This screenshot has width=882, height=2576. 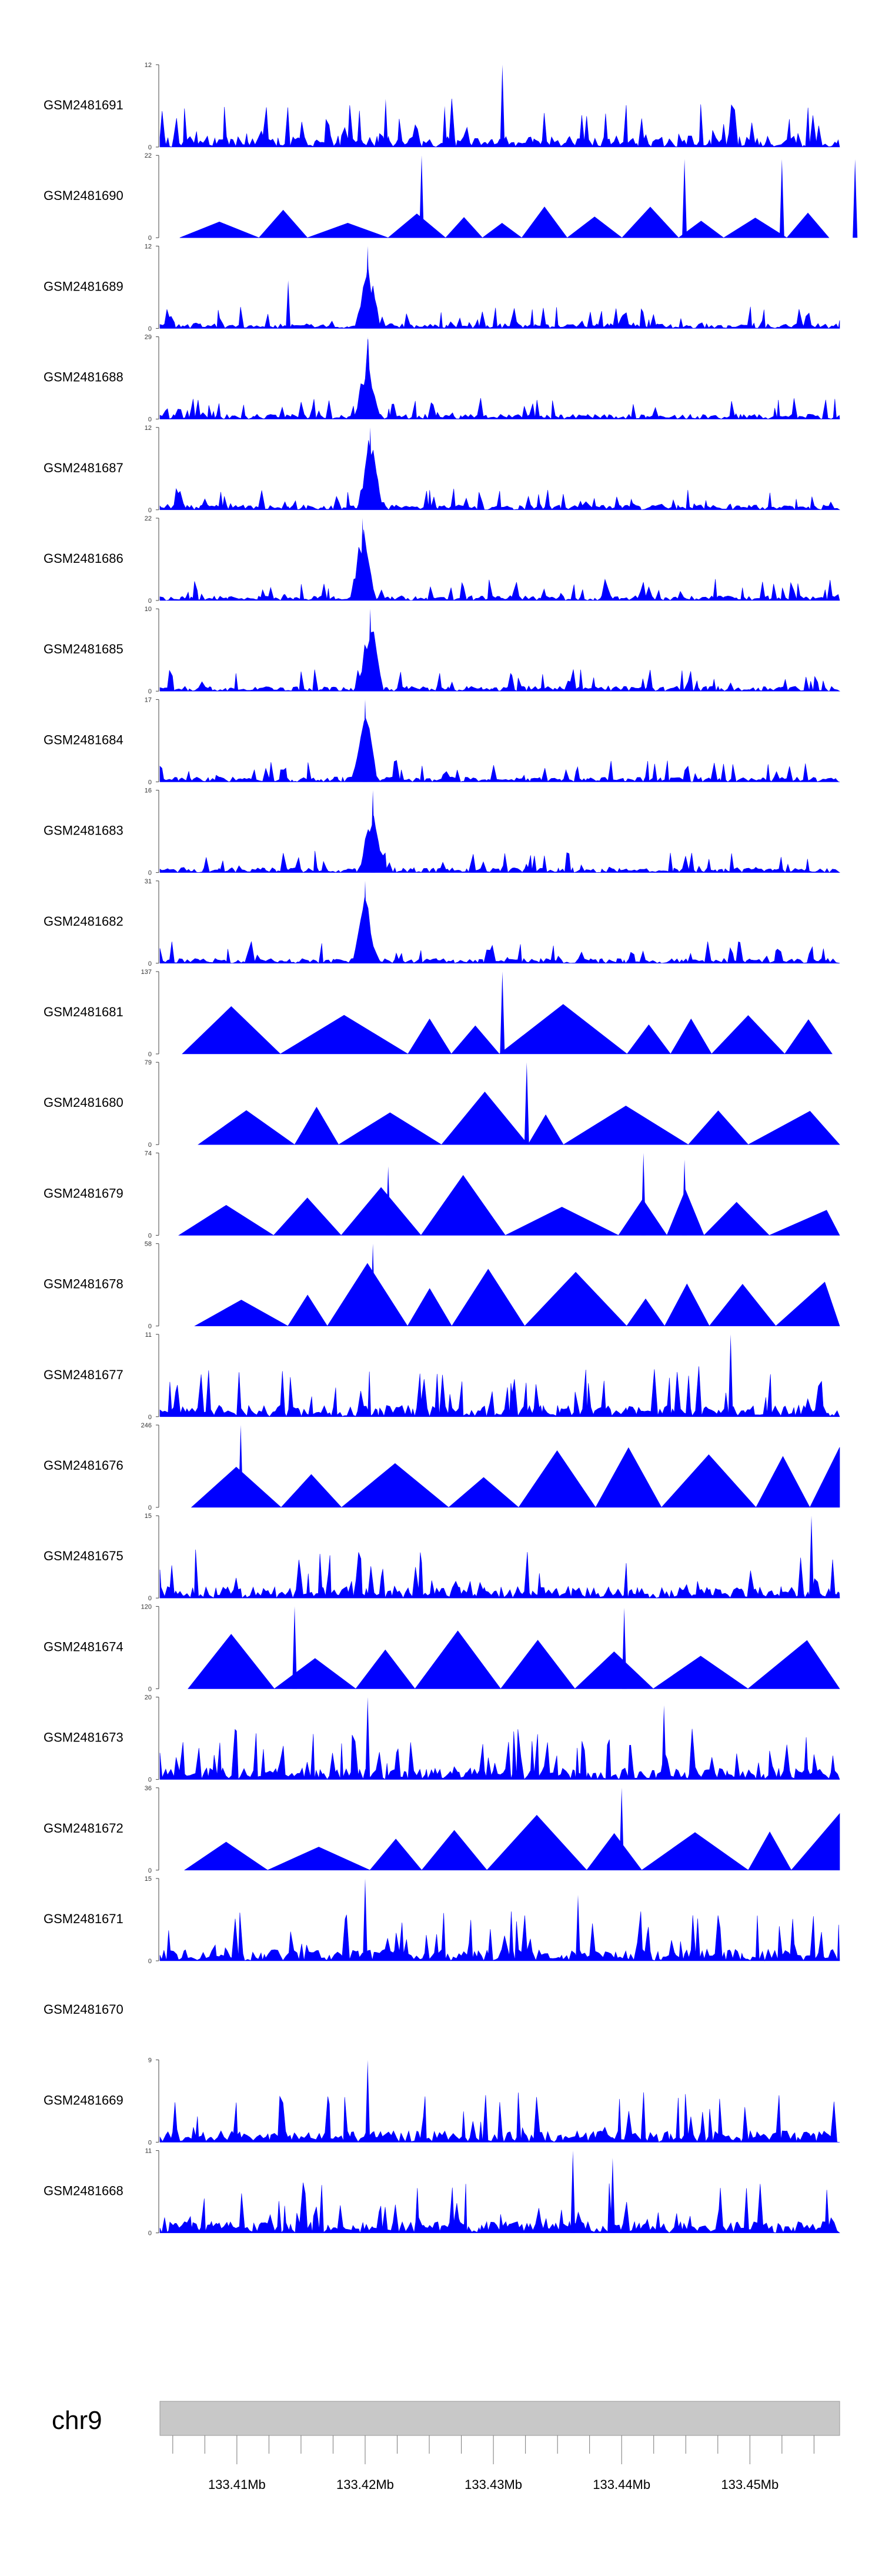 I want to click on track-GSM2481681: GSM2481681 137 0, so click(x=438, y=1013).